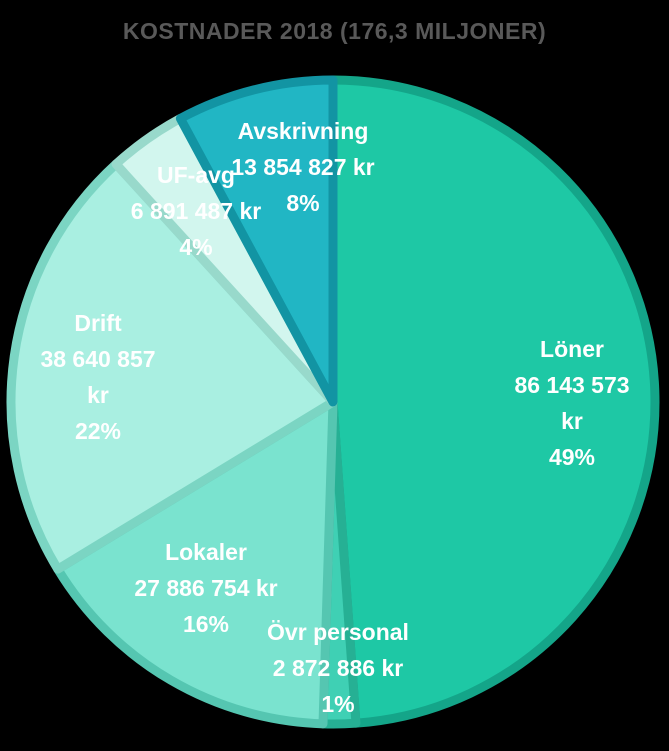 The width and height of the screenshot is (669, 751). Describe the element at coordinates (195, 247) in the screenshot. I see `slice-percent-label: 4%` at that location.